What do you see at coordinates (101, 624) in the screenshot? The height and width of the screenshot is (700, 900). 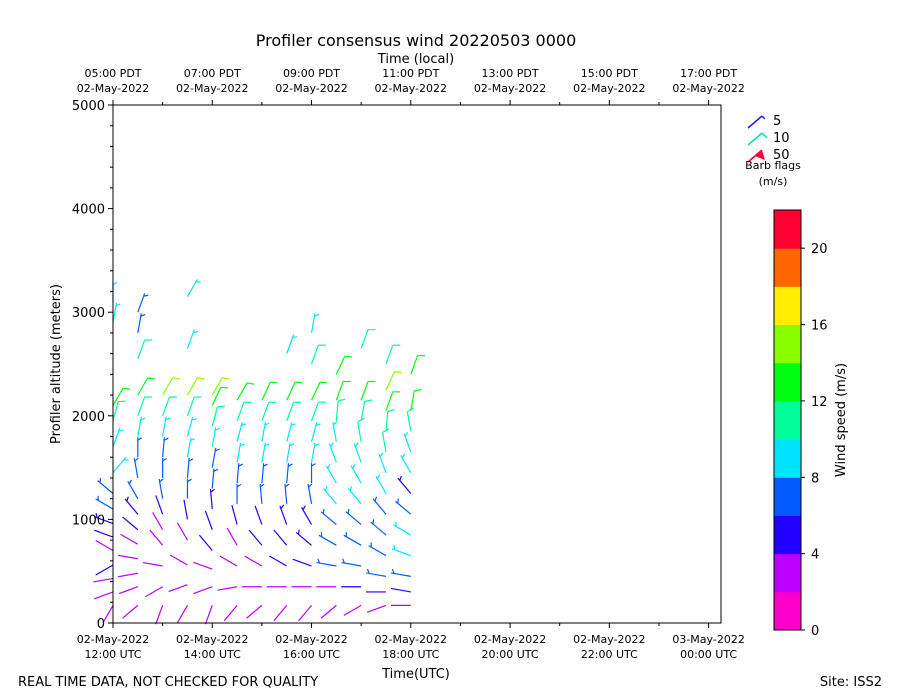 I see `y-tick-label: 0` at bounding box center [101, 624].